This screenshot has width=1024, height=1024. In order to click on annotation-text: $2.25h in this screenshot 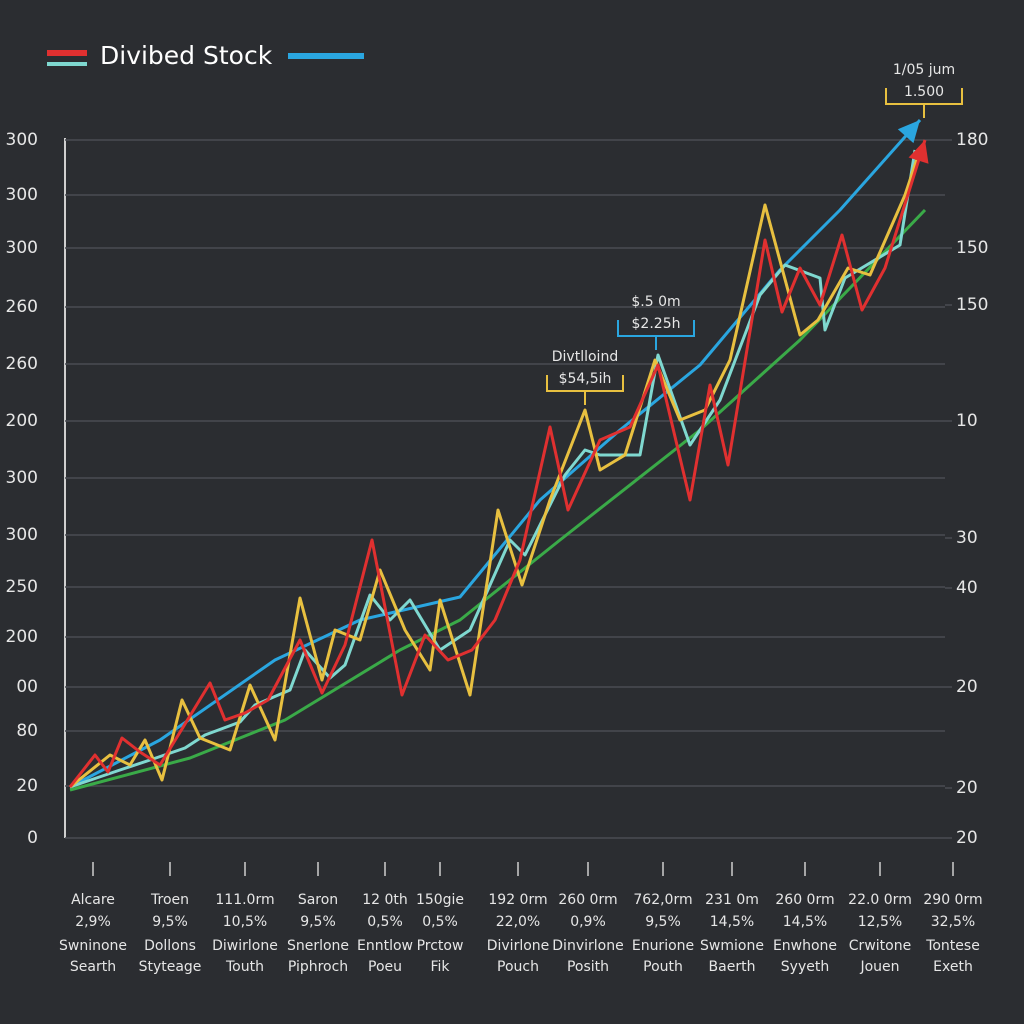, I will do `click(656, 324)`.